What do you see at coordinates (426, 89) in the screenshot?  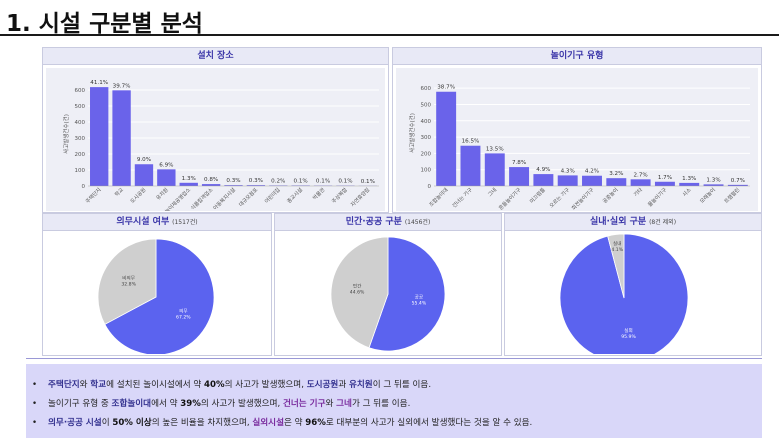 I see `y-tick-label: 600` at bounding box center [426, 89].